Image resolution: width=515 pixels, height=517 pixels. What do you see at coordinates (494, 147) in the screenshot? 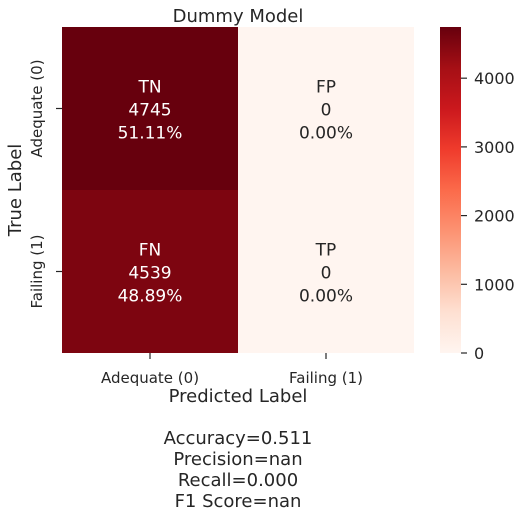
I see `colorbar-tick-label: 3000` at bounding box center [494, 147].